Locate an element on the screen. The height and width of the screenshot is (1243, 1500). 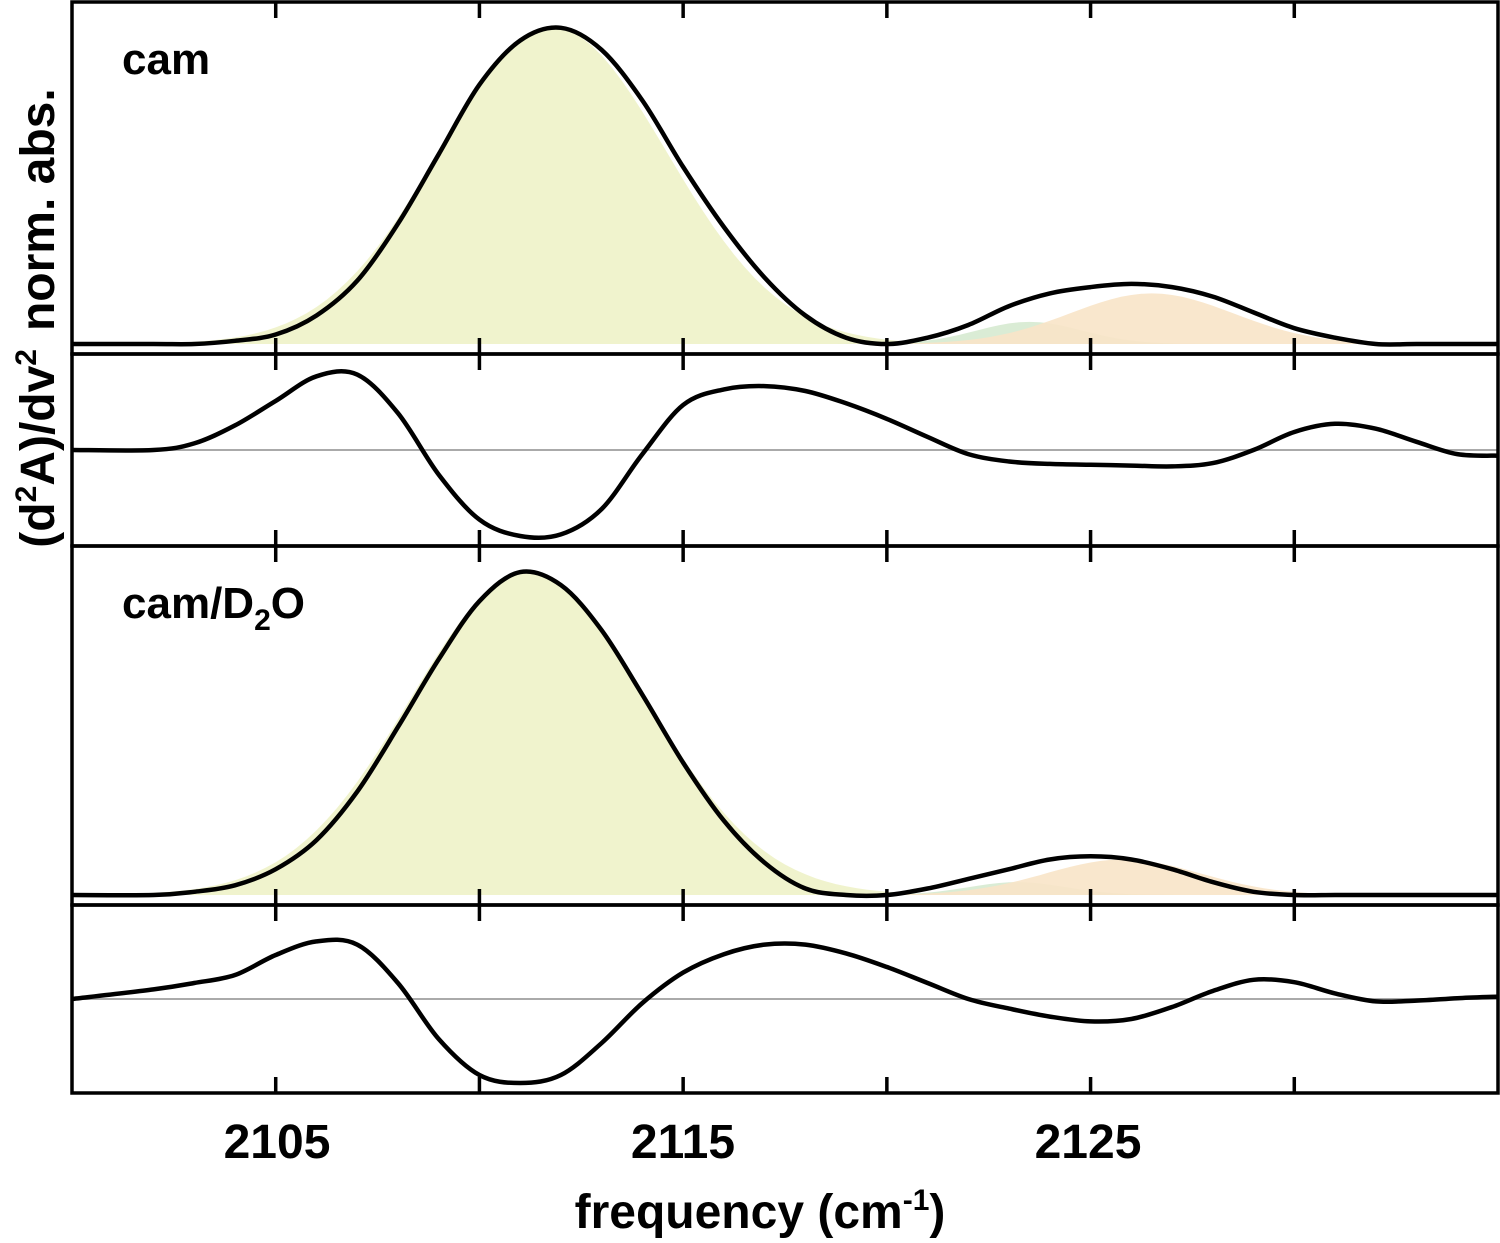
panel-label-main: cam is located at coordinates (166, 59).